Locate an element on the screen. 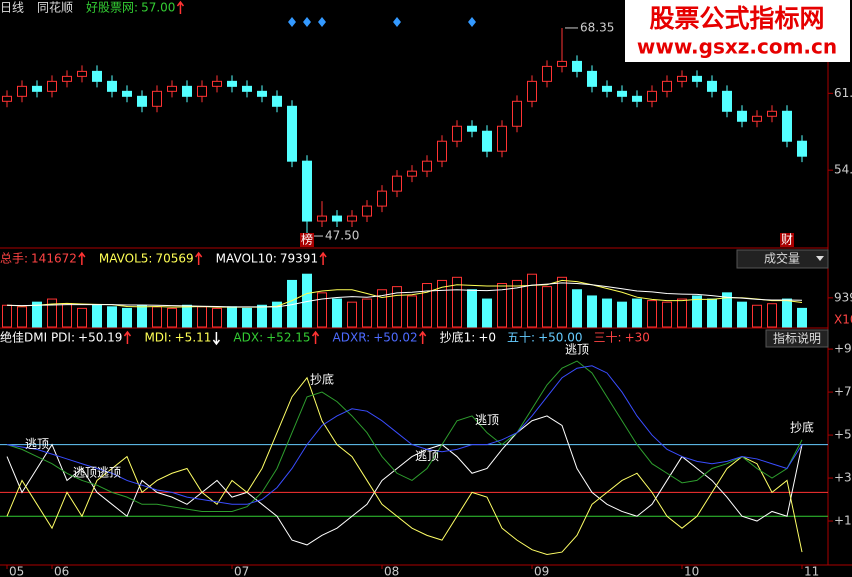 This screenshot has height=577, width=852. header-label: 日线 is located at coordinates (12, 8).